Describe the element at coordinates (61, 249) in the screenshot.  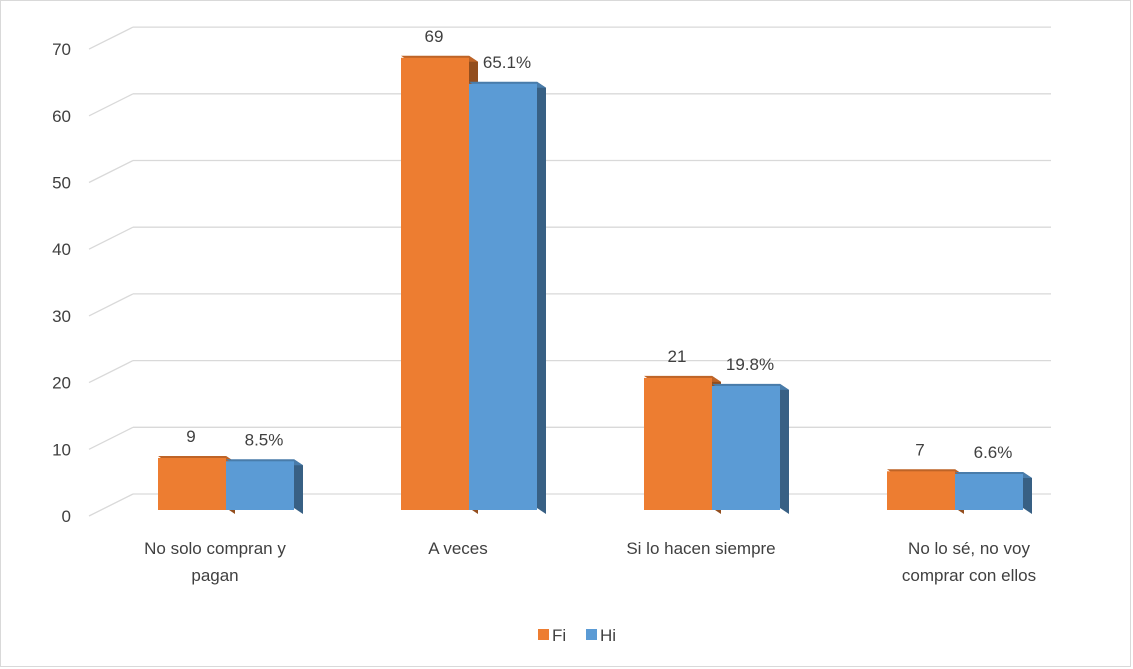
I see `y-tick-label: 40` at that location.